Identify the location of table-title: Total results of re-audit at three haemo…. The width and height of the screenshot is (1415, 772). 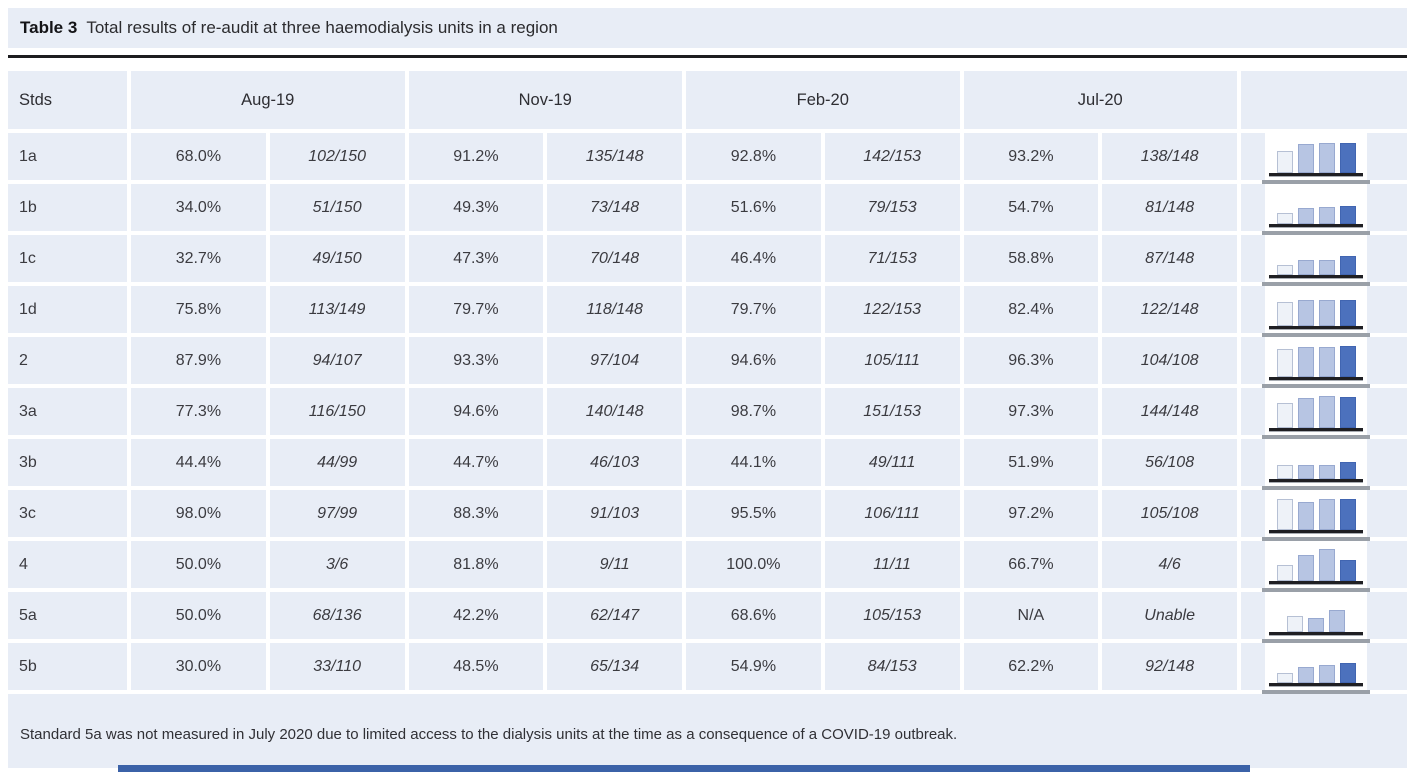
(322, 27).